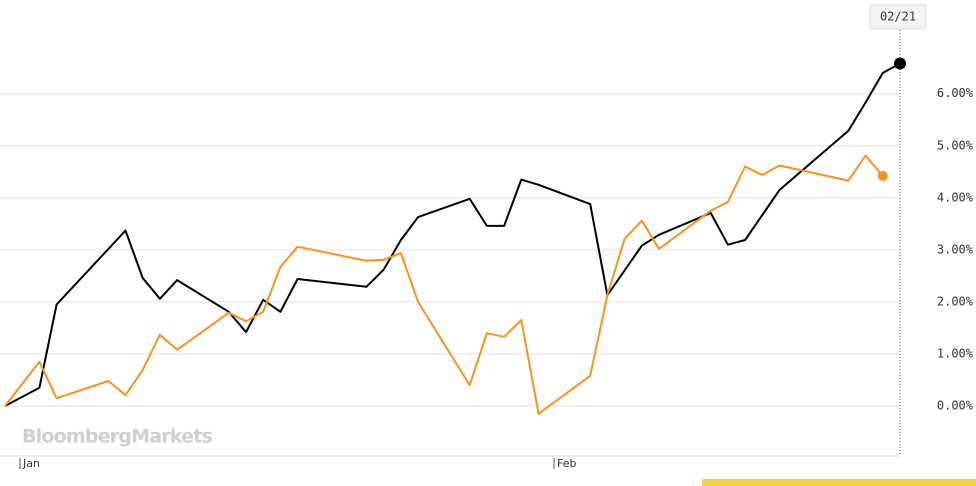  What do you see at coordinates (955, 249) in the screenshot?
I see `y-tick-label: 3.00%` at bounding box center [955, 249].